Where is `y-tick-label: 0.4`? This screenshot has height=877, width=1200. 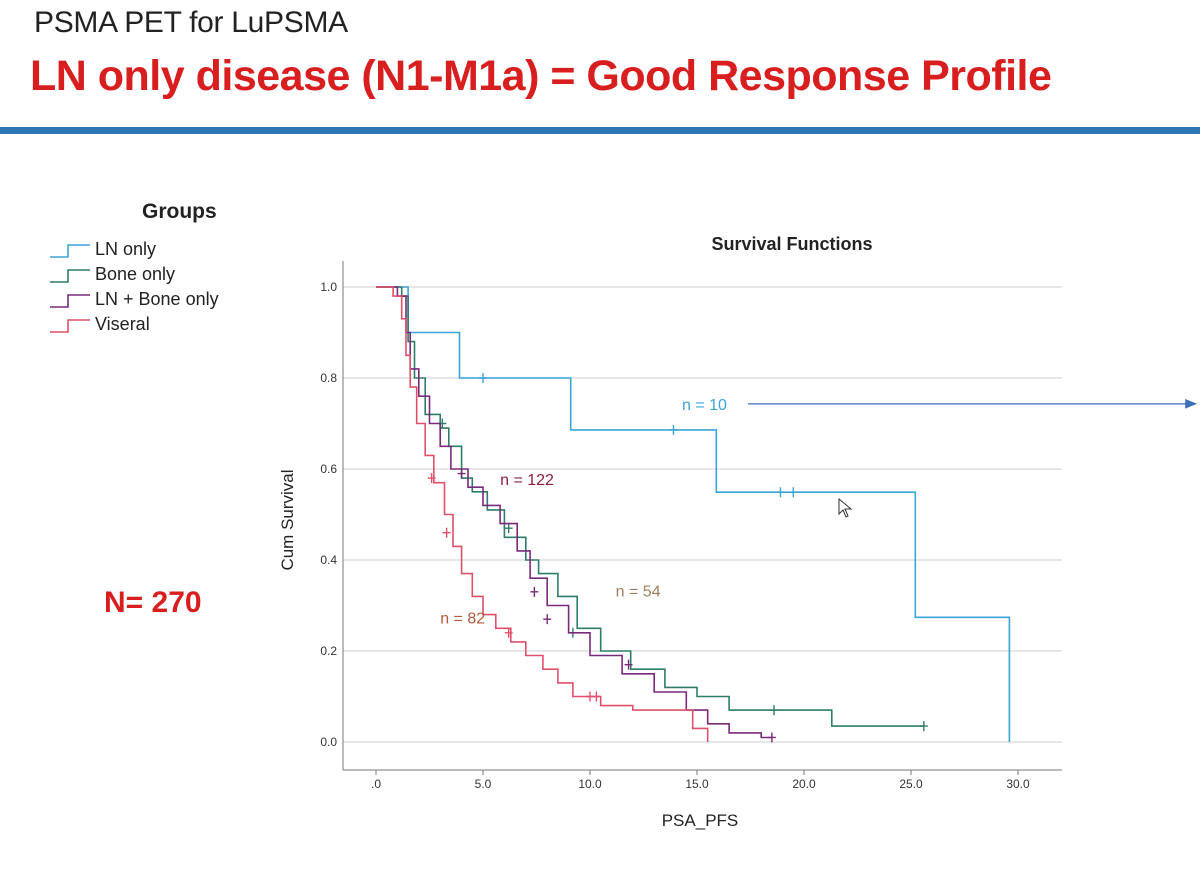 y-tick-label: 0.4 is located at coordinates (328, 560).